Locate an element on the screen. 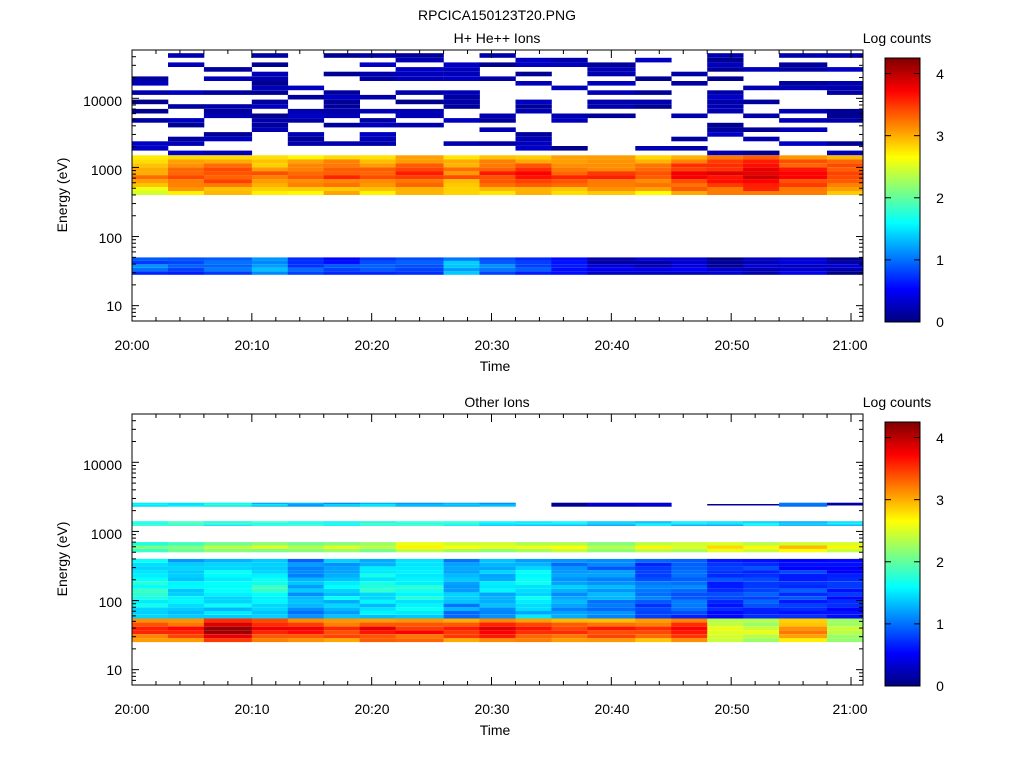 This screenshot has width=1024, height=768. colorbar-gradient is located at coordinates (902, 190).